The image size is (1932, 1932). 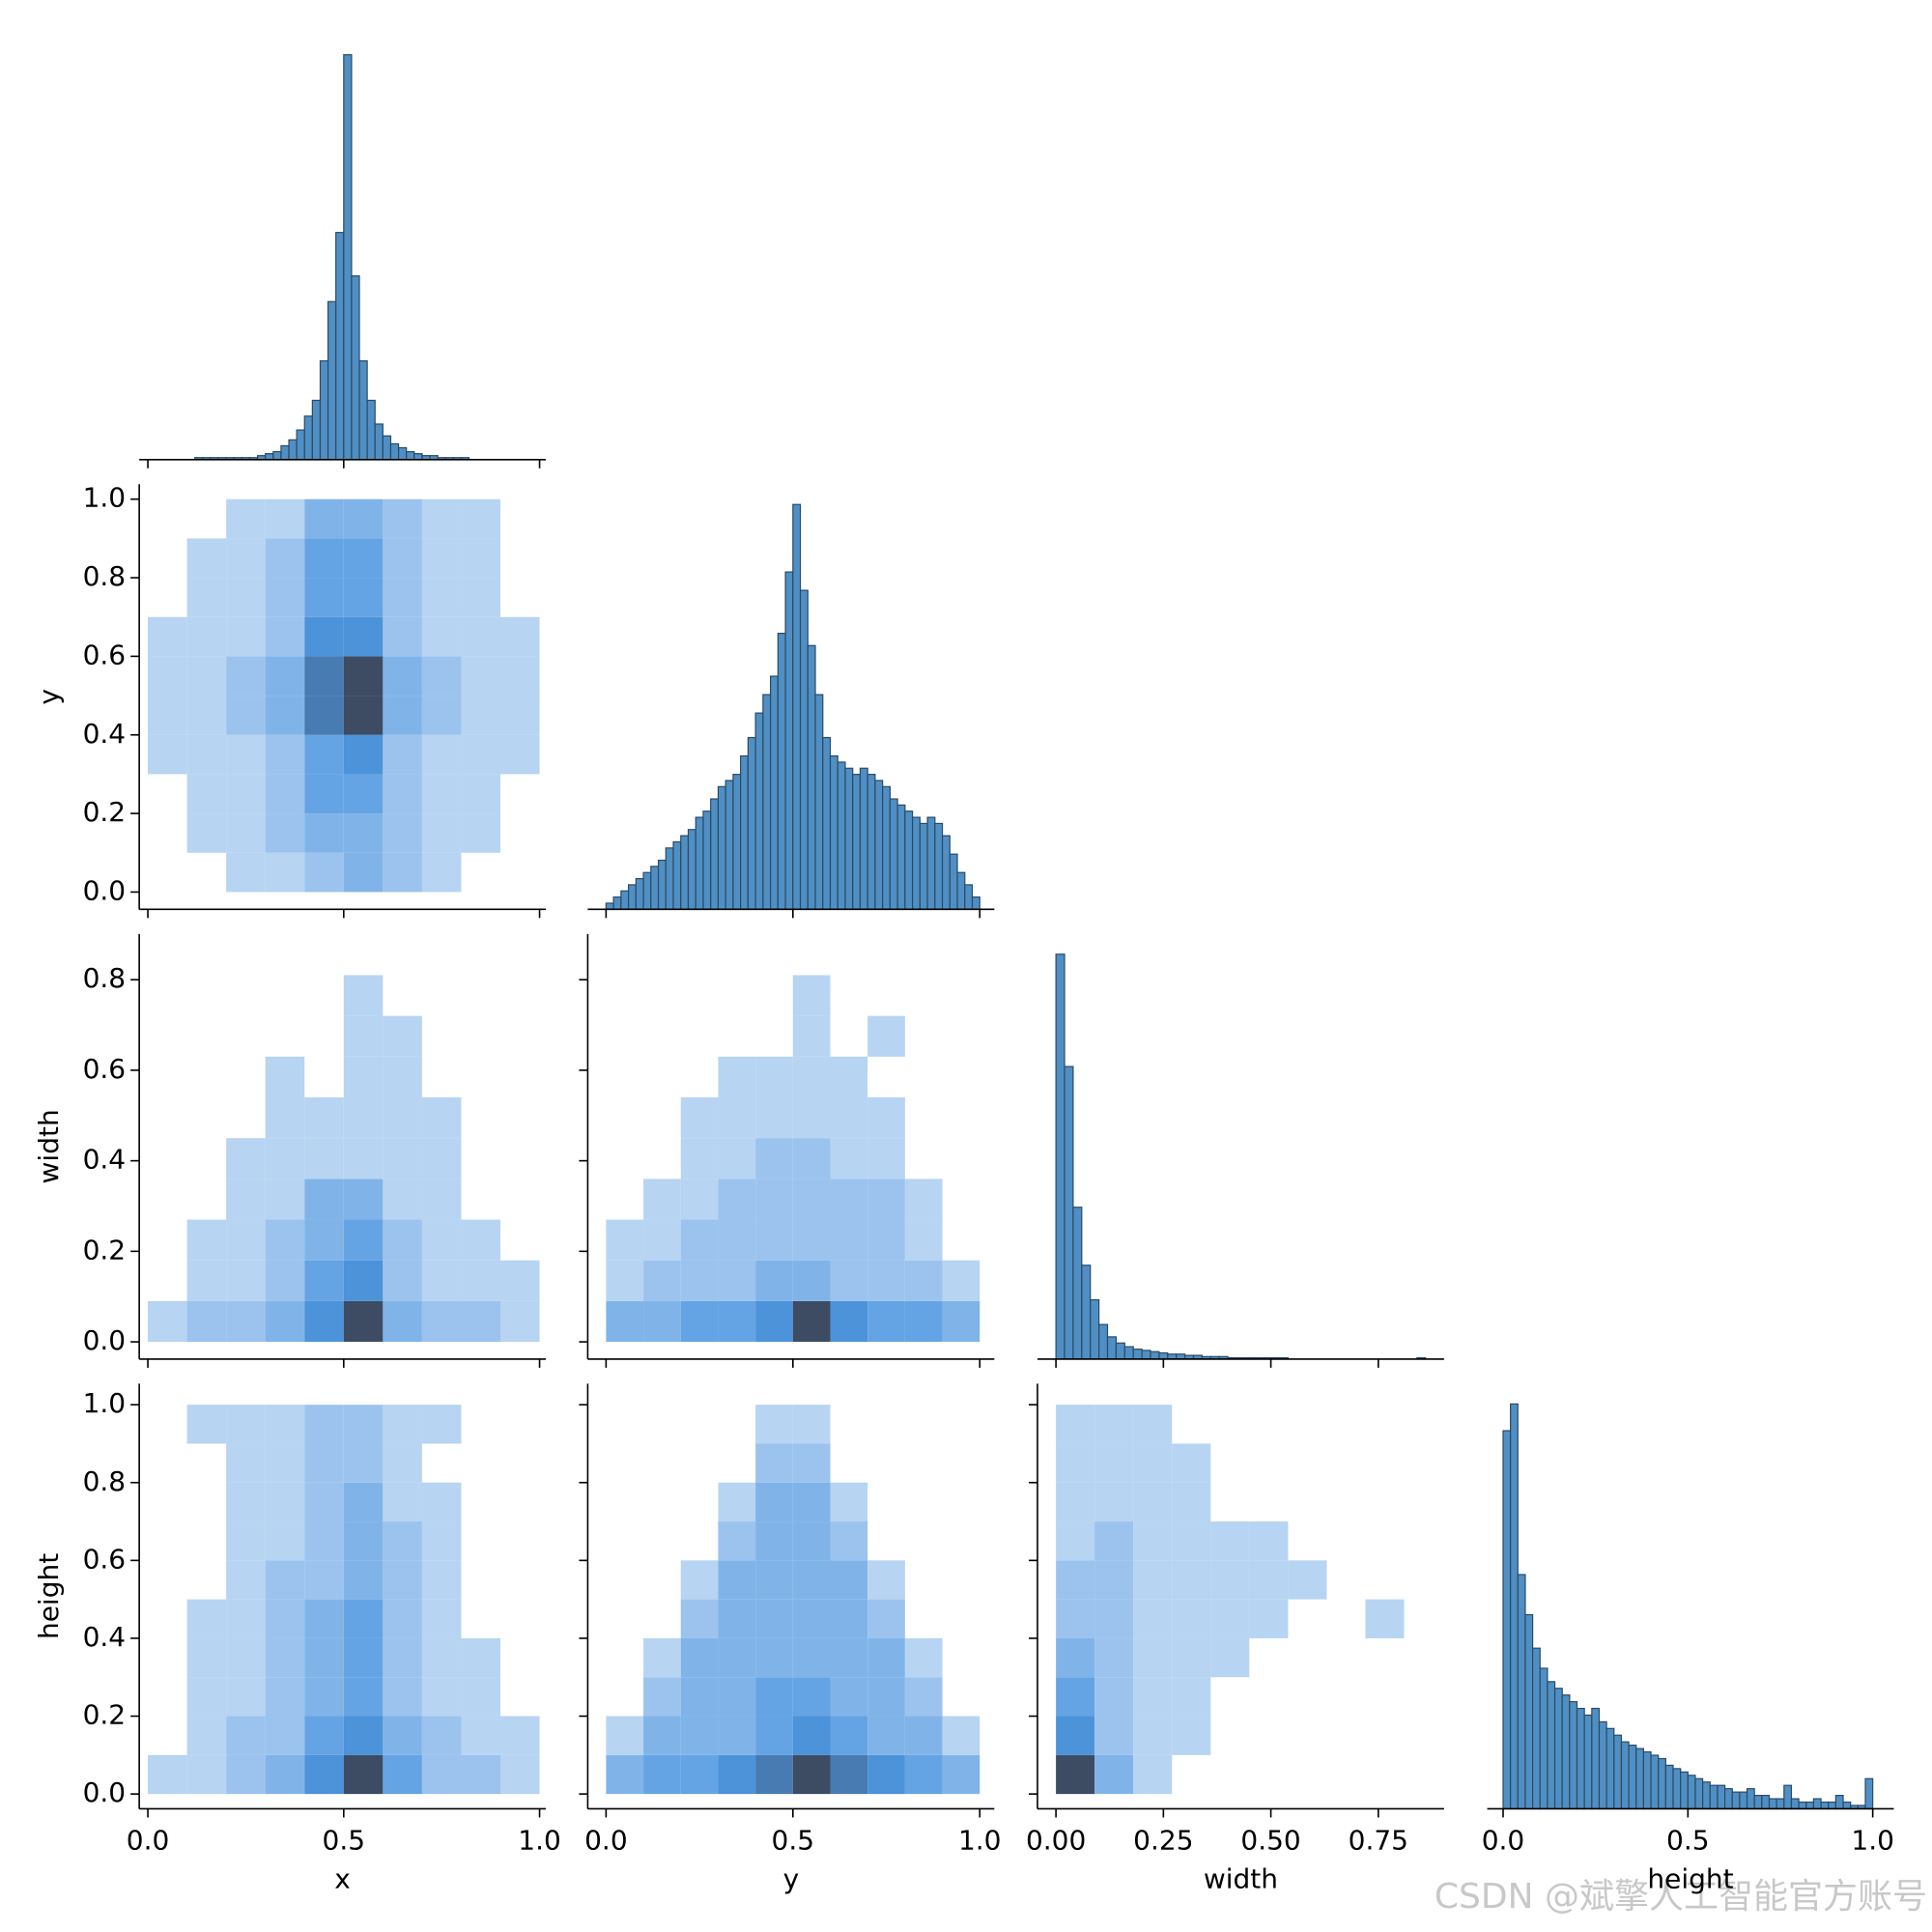 What do you see at coordinates (1056, 1840) in the screenshot?
I see `x-tick-label: 0.00` at bounding box center [1056, 1840].